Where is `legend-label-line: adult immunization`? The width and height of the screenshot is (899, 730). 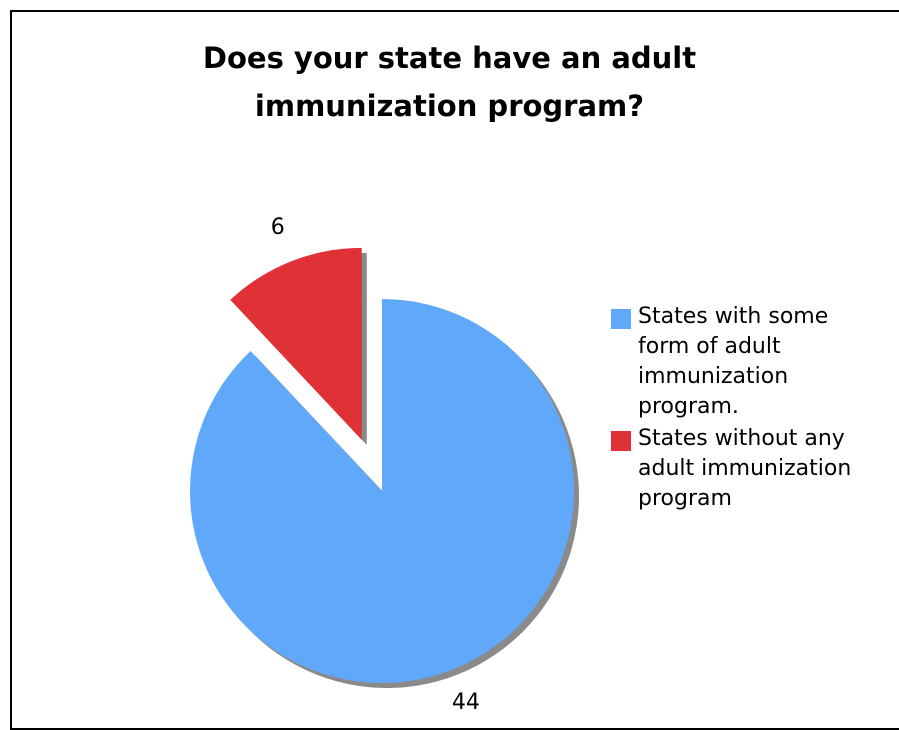
legend-label-line: adult immunization is located at coordinates (745, 468).